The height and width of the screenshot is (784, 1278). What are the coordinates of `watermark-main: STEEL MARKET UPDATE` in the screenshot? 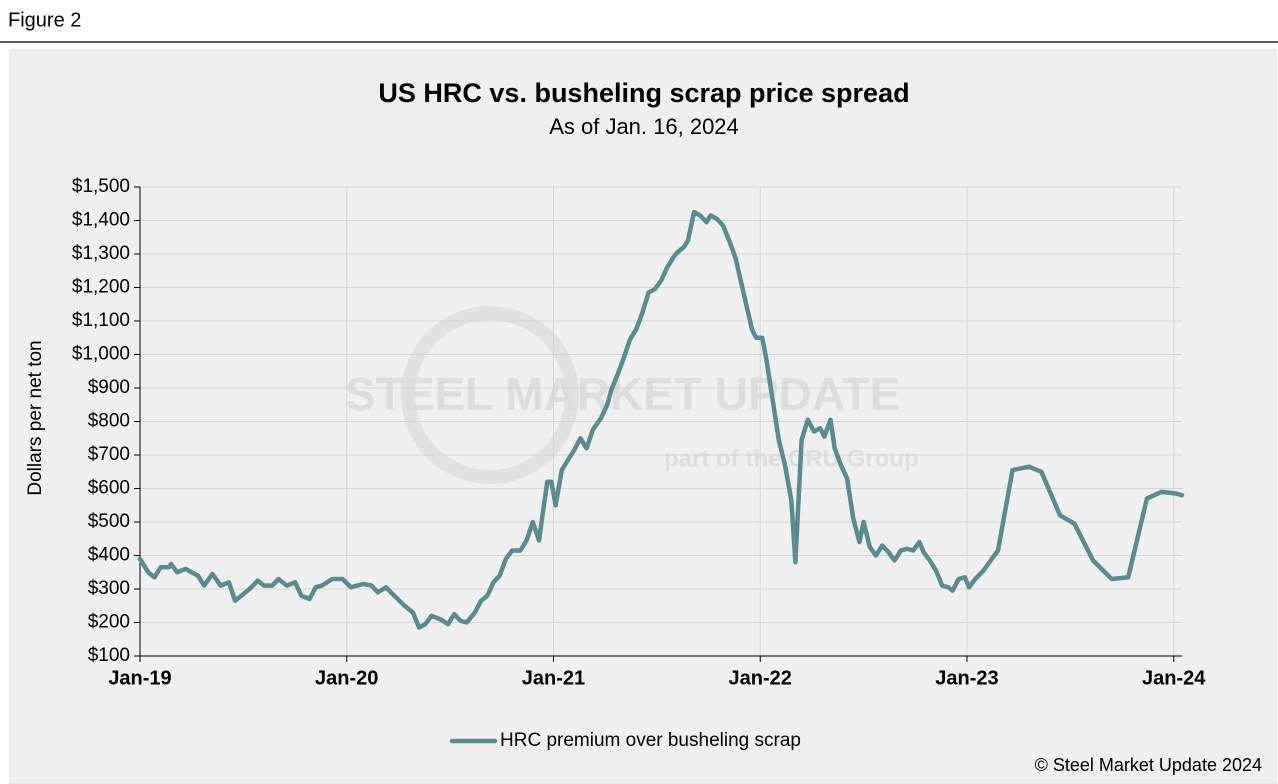 It's located at (622, 394).